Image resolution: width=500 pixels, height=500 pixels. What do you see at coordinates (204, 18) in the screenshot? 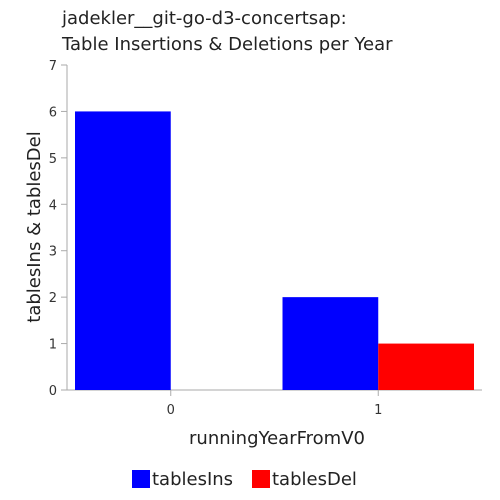
I see `chart-title-line-1: jadekler__git-go-d3-concertsap:` at bounding box center [204, 18].